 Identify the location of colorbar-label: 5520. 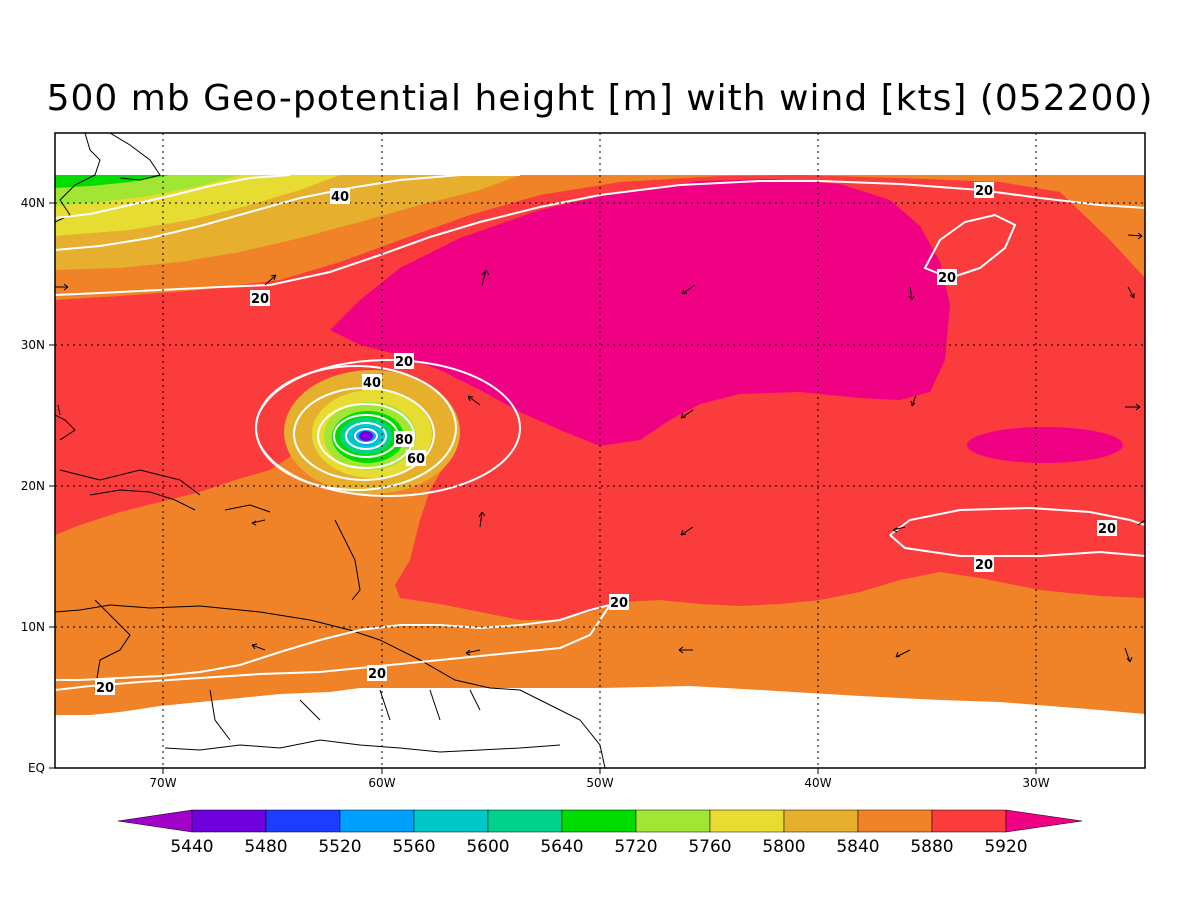
(339, 847).